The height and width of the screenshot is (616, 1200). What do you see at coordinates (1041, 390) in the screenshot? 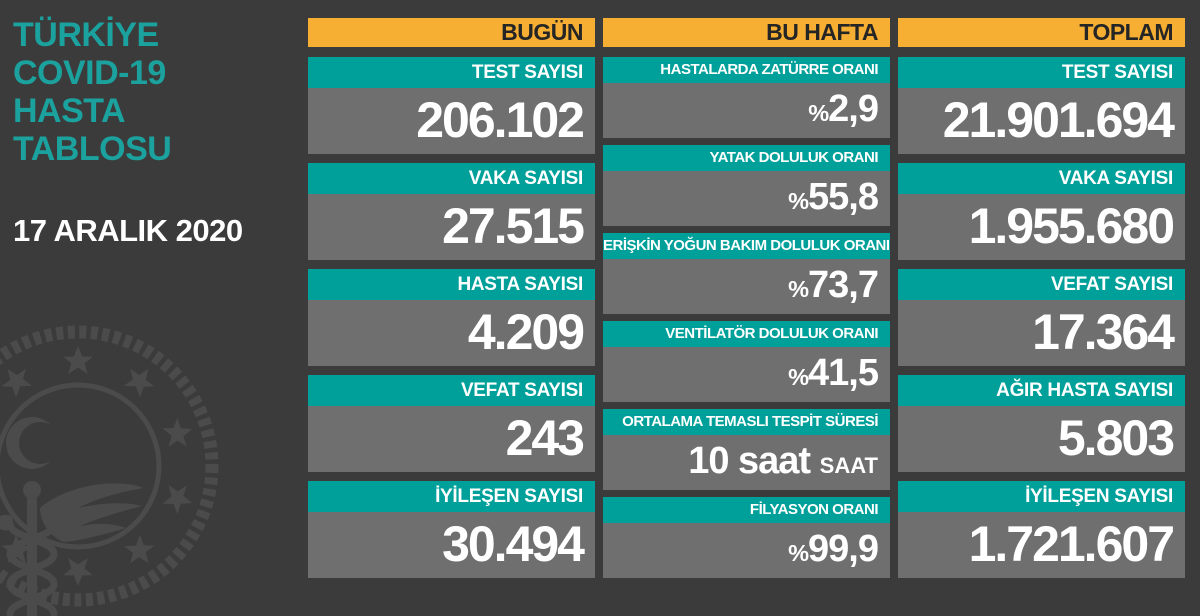
I see `stat-label: AĞIR HASTA SAYISI` at bounding box center [1041, 390].